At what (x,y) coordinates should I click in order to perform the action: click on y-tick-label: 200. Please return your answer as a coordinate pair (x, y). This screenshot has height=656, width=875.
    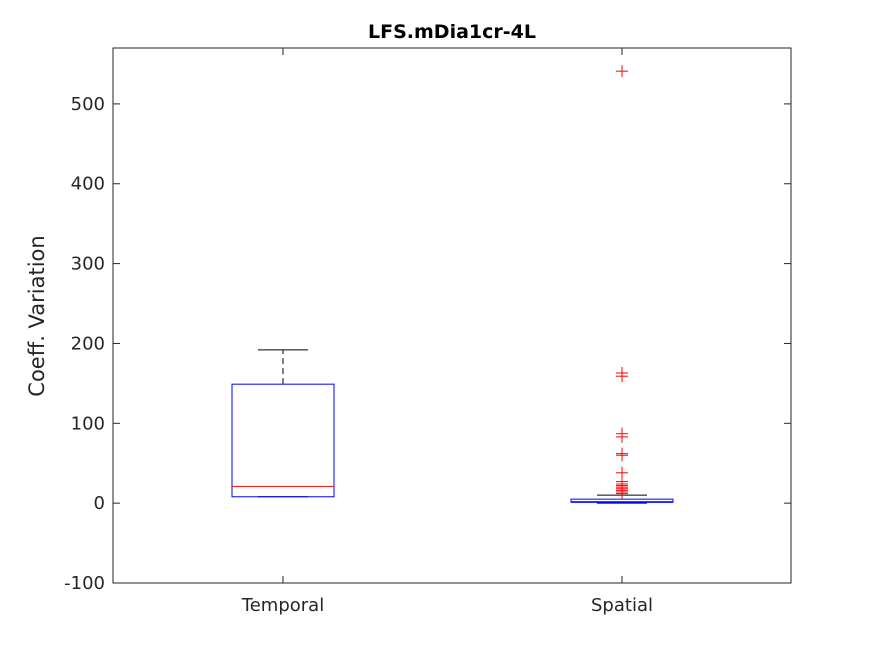
    Looking at the image, I should click on (88, 343).